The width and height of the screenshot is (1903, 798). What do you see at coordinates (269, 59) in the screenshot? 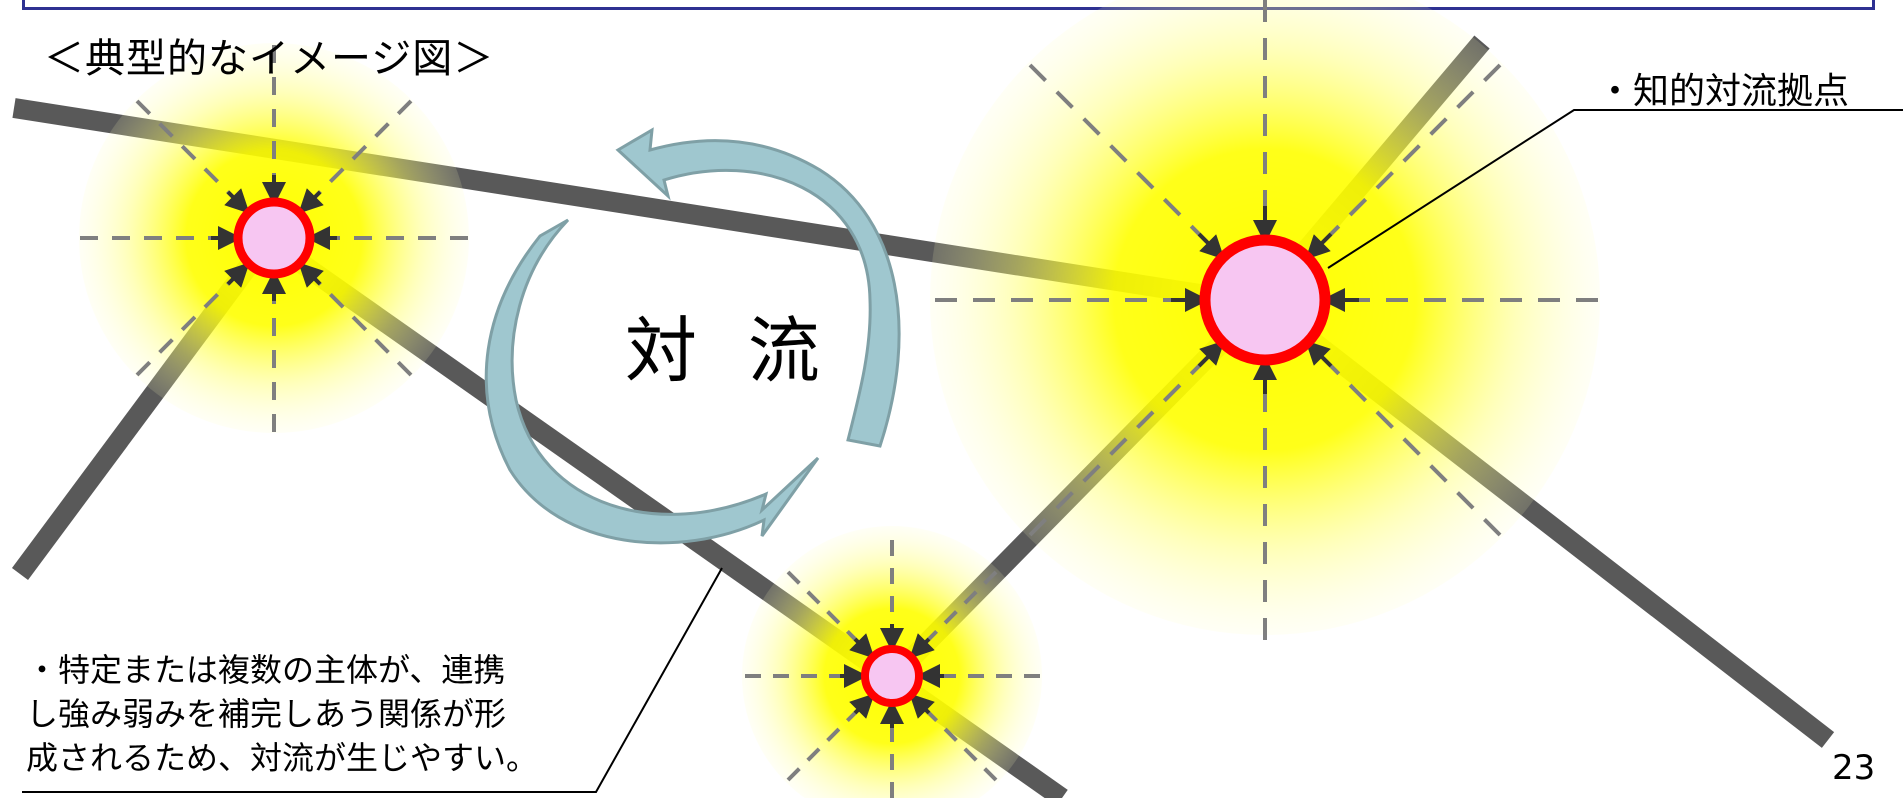
I see `diagram-title: ＜典型的なイメージ図＞` at bounding box center [269, 59].